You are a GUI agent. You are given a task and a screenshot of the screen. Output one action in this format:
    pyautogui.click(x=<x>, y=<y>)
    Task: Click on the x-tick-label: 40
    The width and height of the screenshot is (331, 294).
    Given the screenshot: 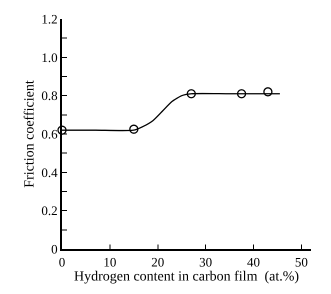 What is the action you would take?
    pyautogui.click(x=253, y=262)
    